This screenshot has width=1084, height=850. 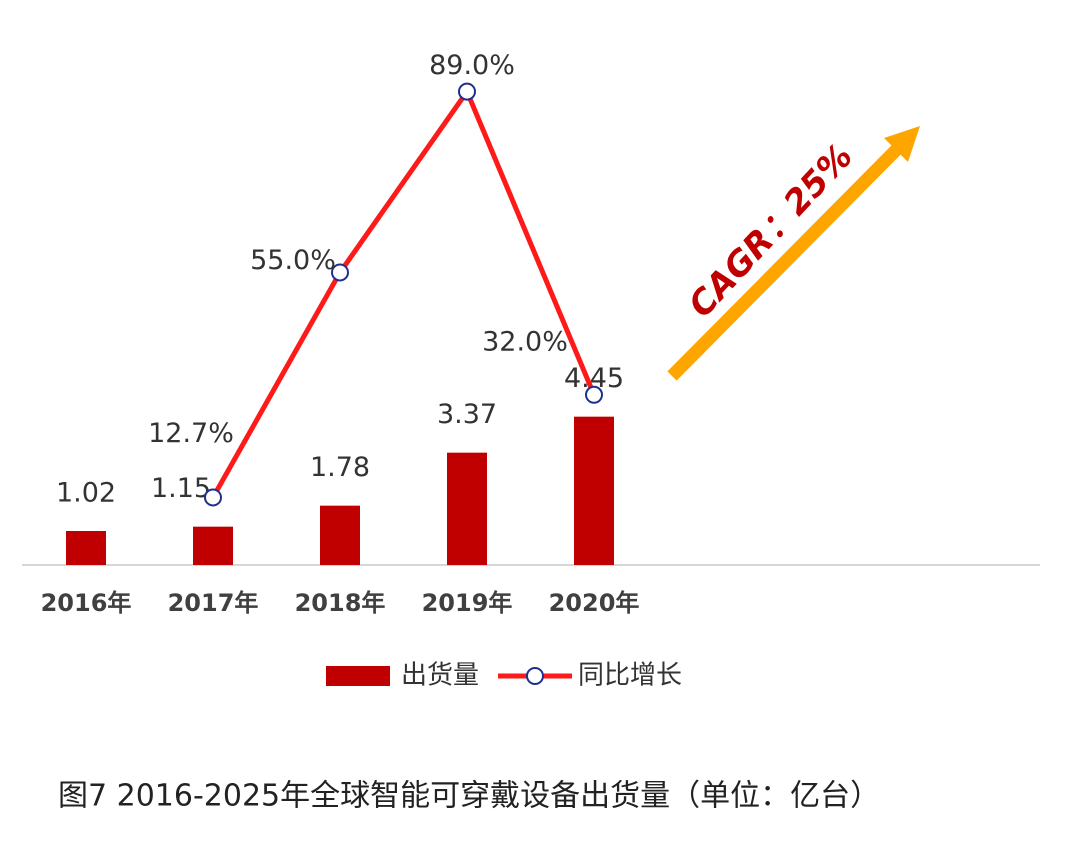 What do you see at coordinates (472, 65) in the screenshot?
I see `data-label: 89.0%` at bounding box center [472, 65].